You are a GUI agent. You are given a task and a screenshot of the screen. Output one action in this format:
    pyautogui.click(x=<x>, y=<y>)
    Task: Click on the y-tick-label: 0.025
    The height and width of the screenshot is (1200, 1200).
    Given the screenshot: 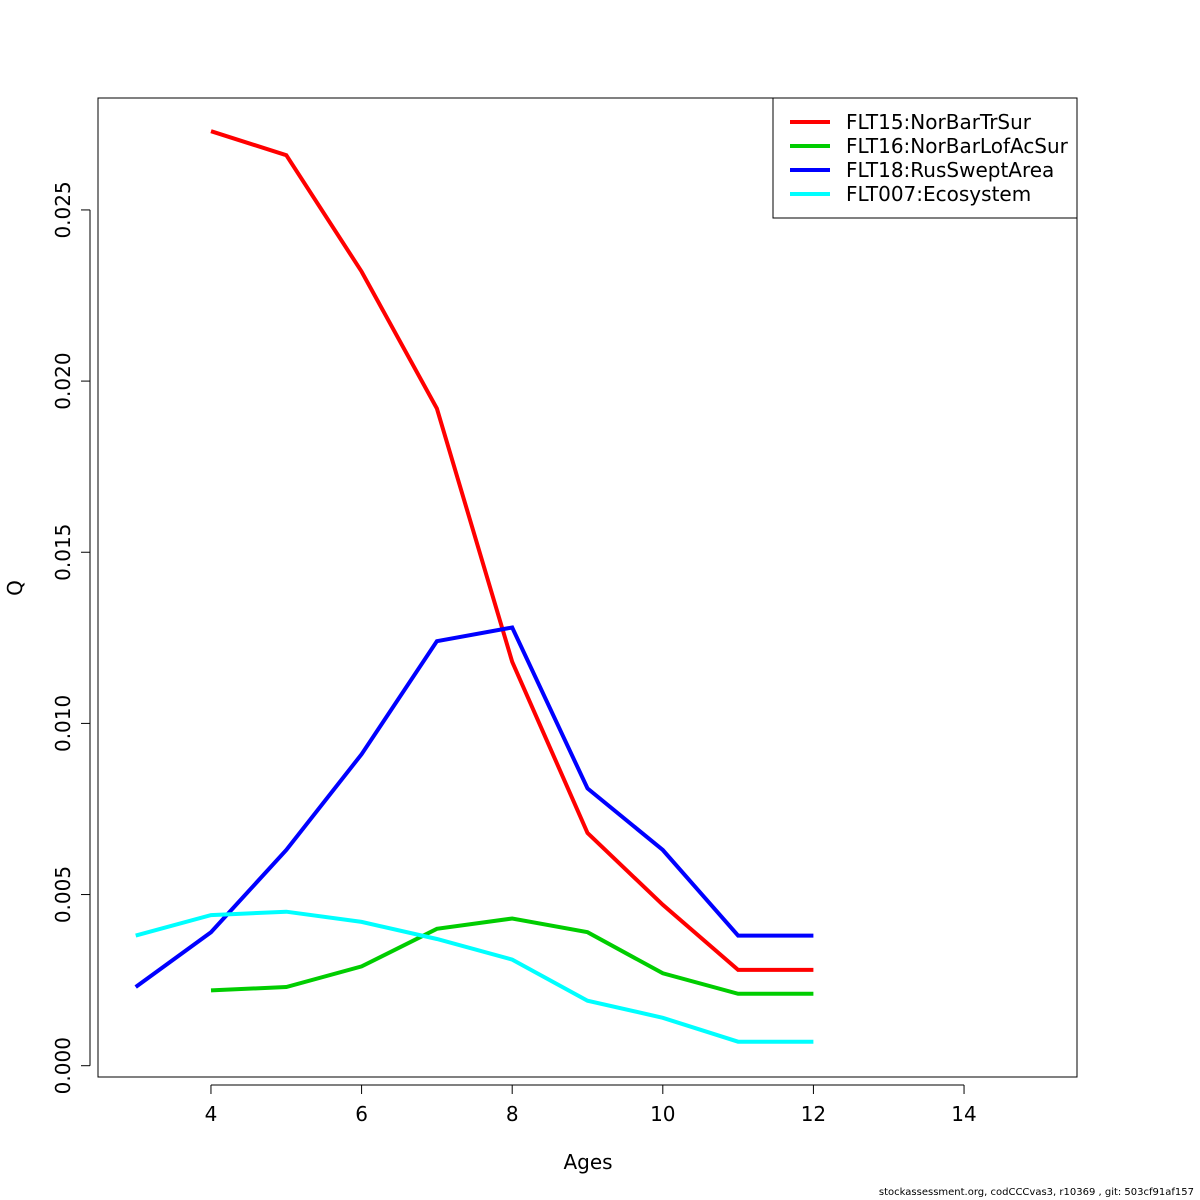 What is the action you would take?
    pyautogui.click(x=63, y=209)
    